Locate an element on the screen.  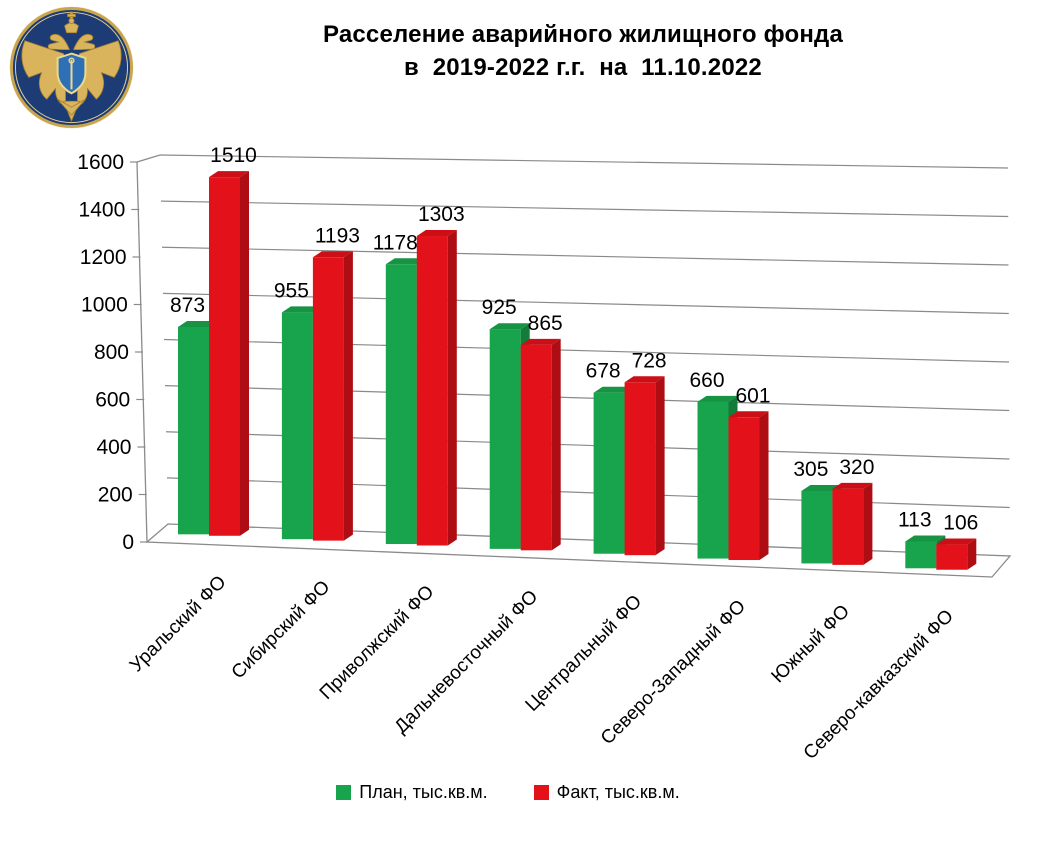
y-axis-tick-label: 600 is located at coordinates (112, 400).